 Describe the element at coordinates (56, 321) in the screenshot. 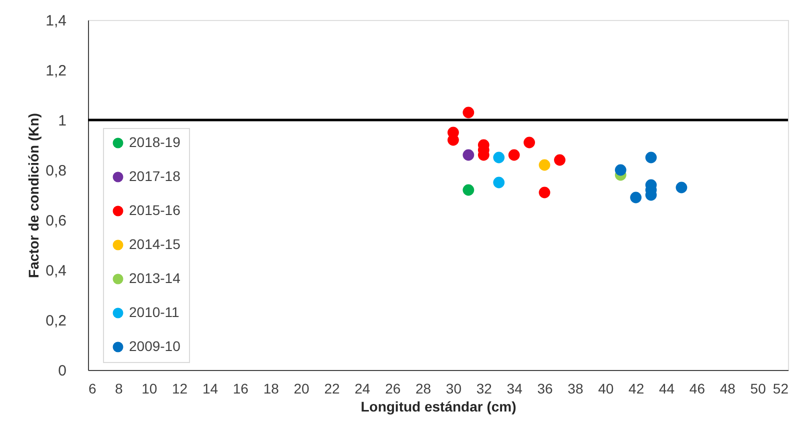

I see `y-tick-label: 0,2` at that location.